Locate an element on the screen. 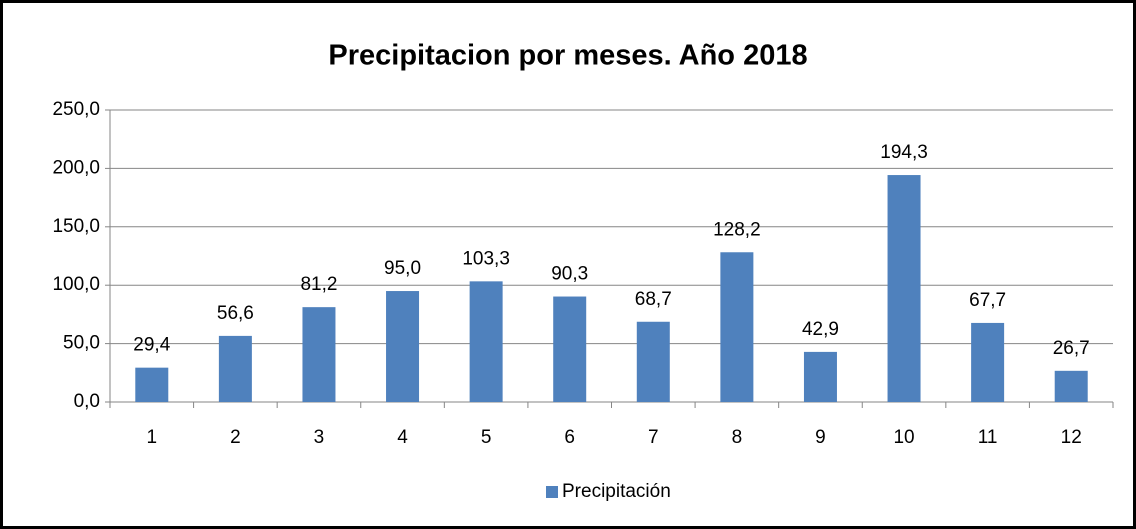 This screenshot has width=1136, height=529. x-tick-label: 5 is located at coordinates (486, 437).